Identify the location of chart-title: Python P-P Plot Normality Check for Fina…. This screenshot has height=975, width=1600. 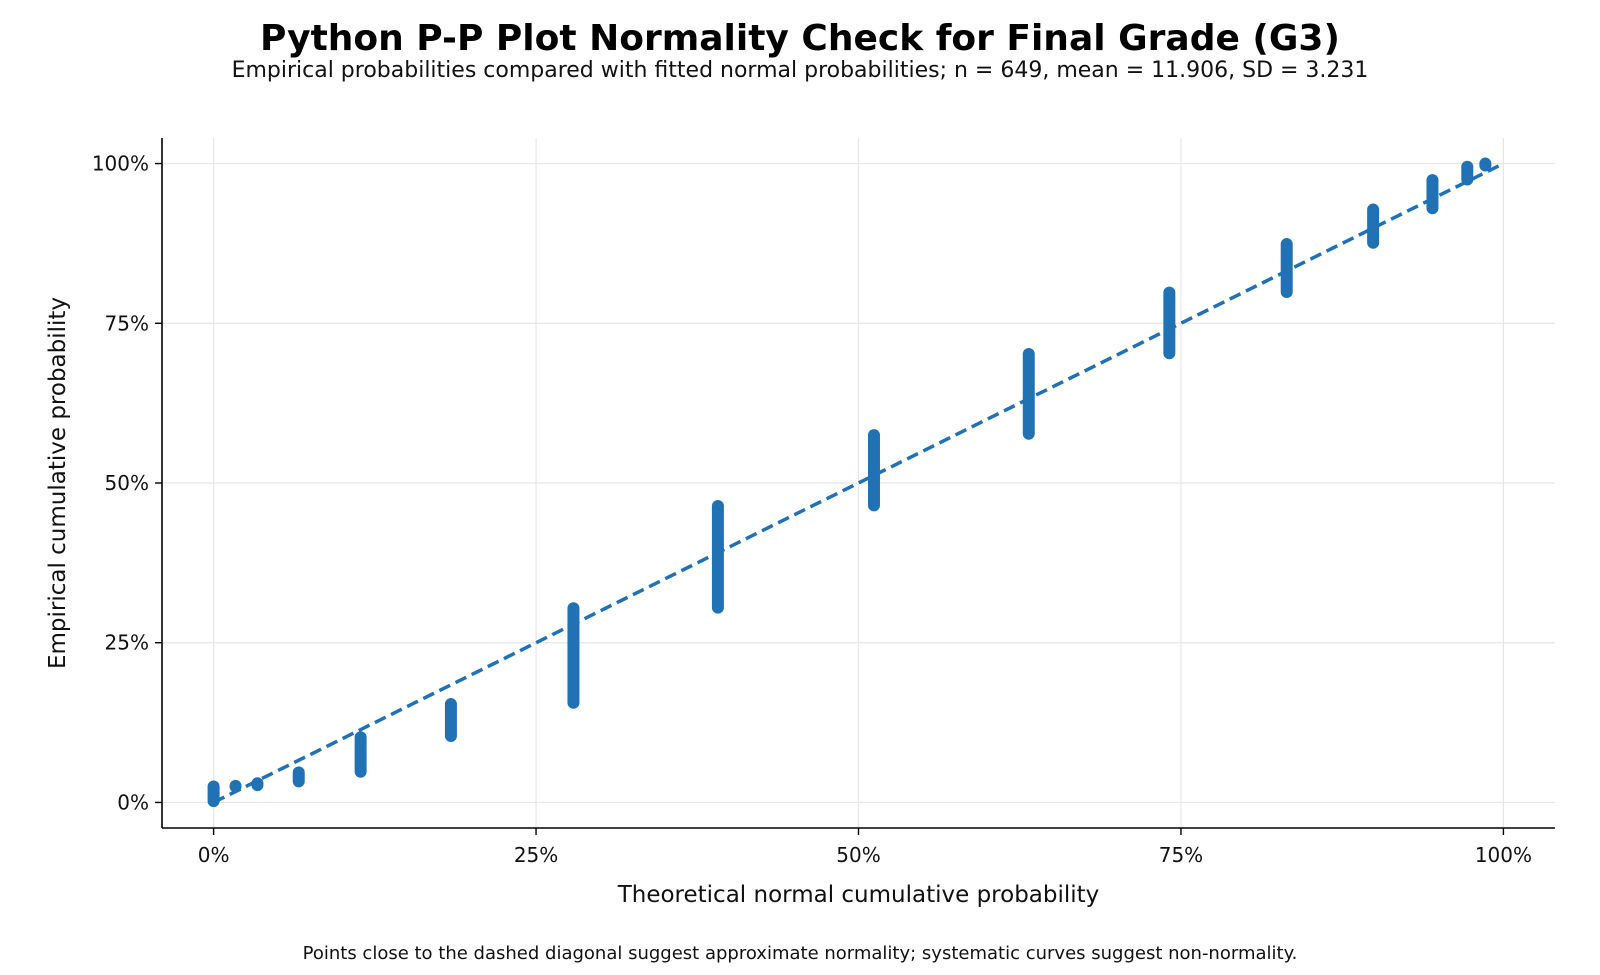
(800, 38).